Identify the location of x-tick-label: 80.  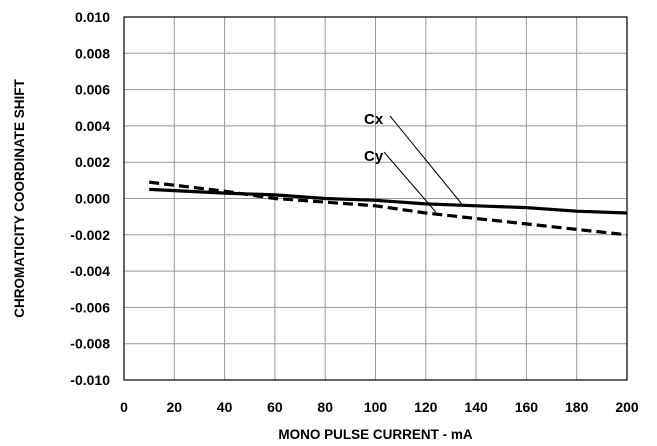
(325, 407).